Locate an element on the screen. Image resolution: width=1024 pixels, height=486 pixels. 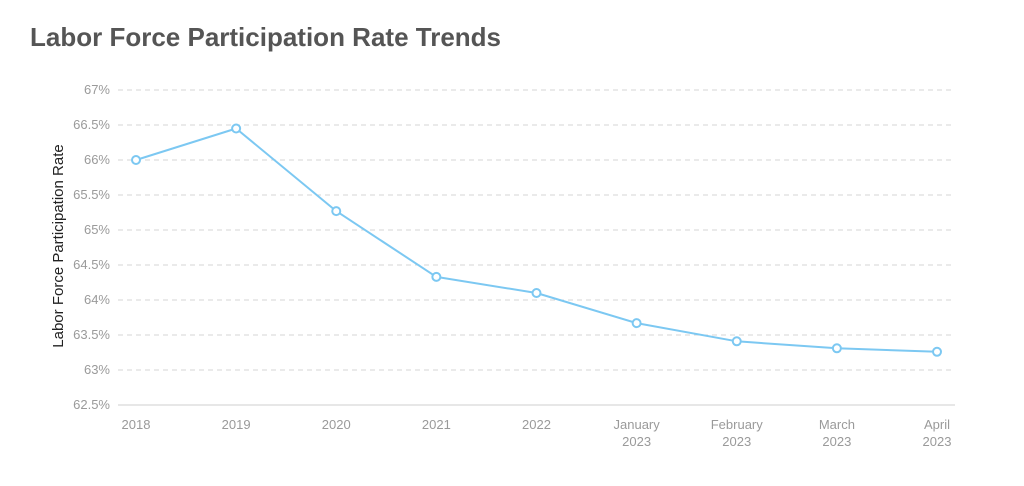
y-tick-label: 64% is located at coordinates (97, 299).